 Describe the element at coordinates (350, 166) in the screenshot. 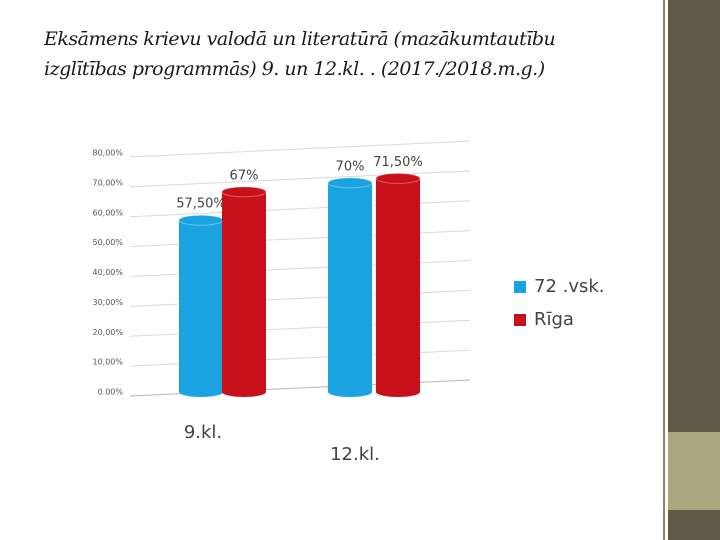

I see `value-label: 70%` at that location.